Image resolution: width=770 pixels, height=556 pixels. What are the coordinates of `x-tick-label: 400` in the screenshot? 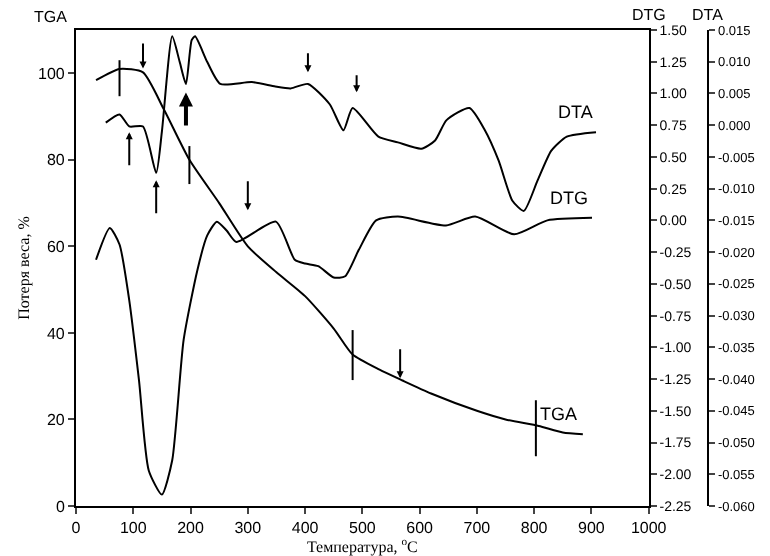 It's located at (305, 528).